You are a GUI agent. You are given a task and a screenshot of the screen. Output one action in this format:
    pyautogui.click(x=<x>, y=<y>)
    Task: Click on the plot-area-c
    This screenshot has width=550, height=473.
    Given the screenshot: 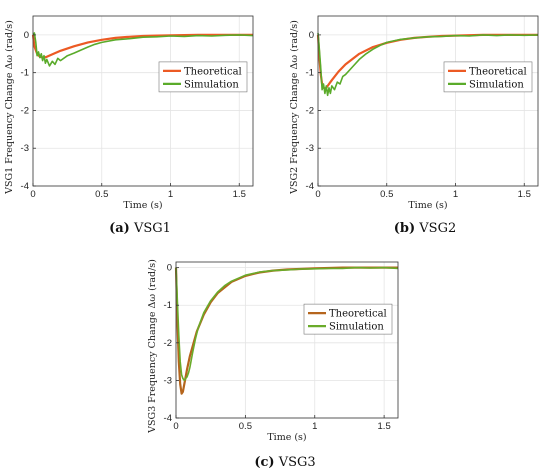 What is the action you would take?
    pyautogui.click(x=287, y=340)
    